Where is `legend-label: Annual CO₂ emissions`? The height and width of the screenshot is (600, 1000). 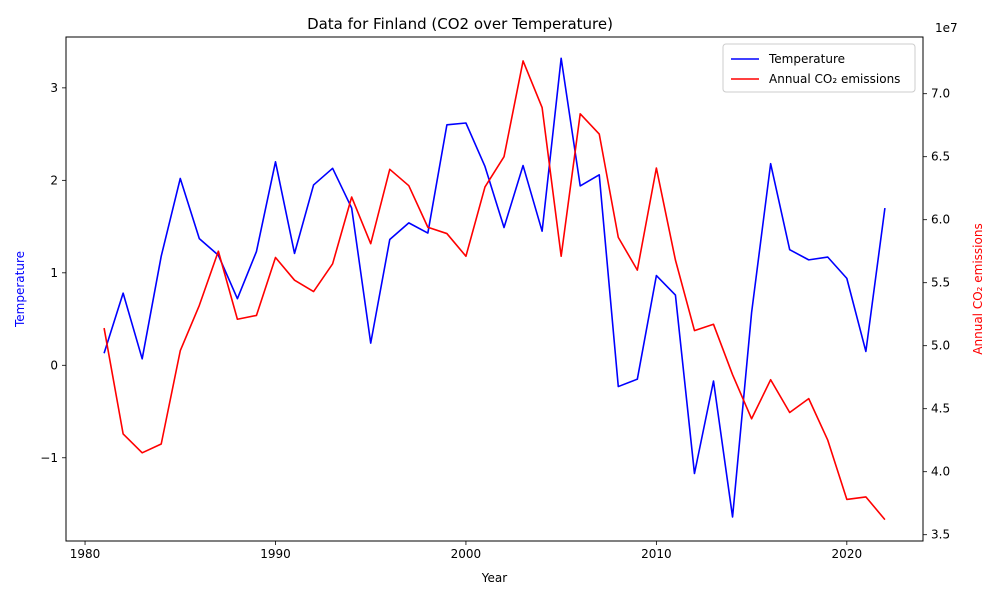 legend-label: Annual CO₂ emissions is located at coordinates (834, 79).